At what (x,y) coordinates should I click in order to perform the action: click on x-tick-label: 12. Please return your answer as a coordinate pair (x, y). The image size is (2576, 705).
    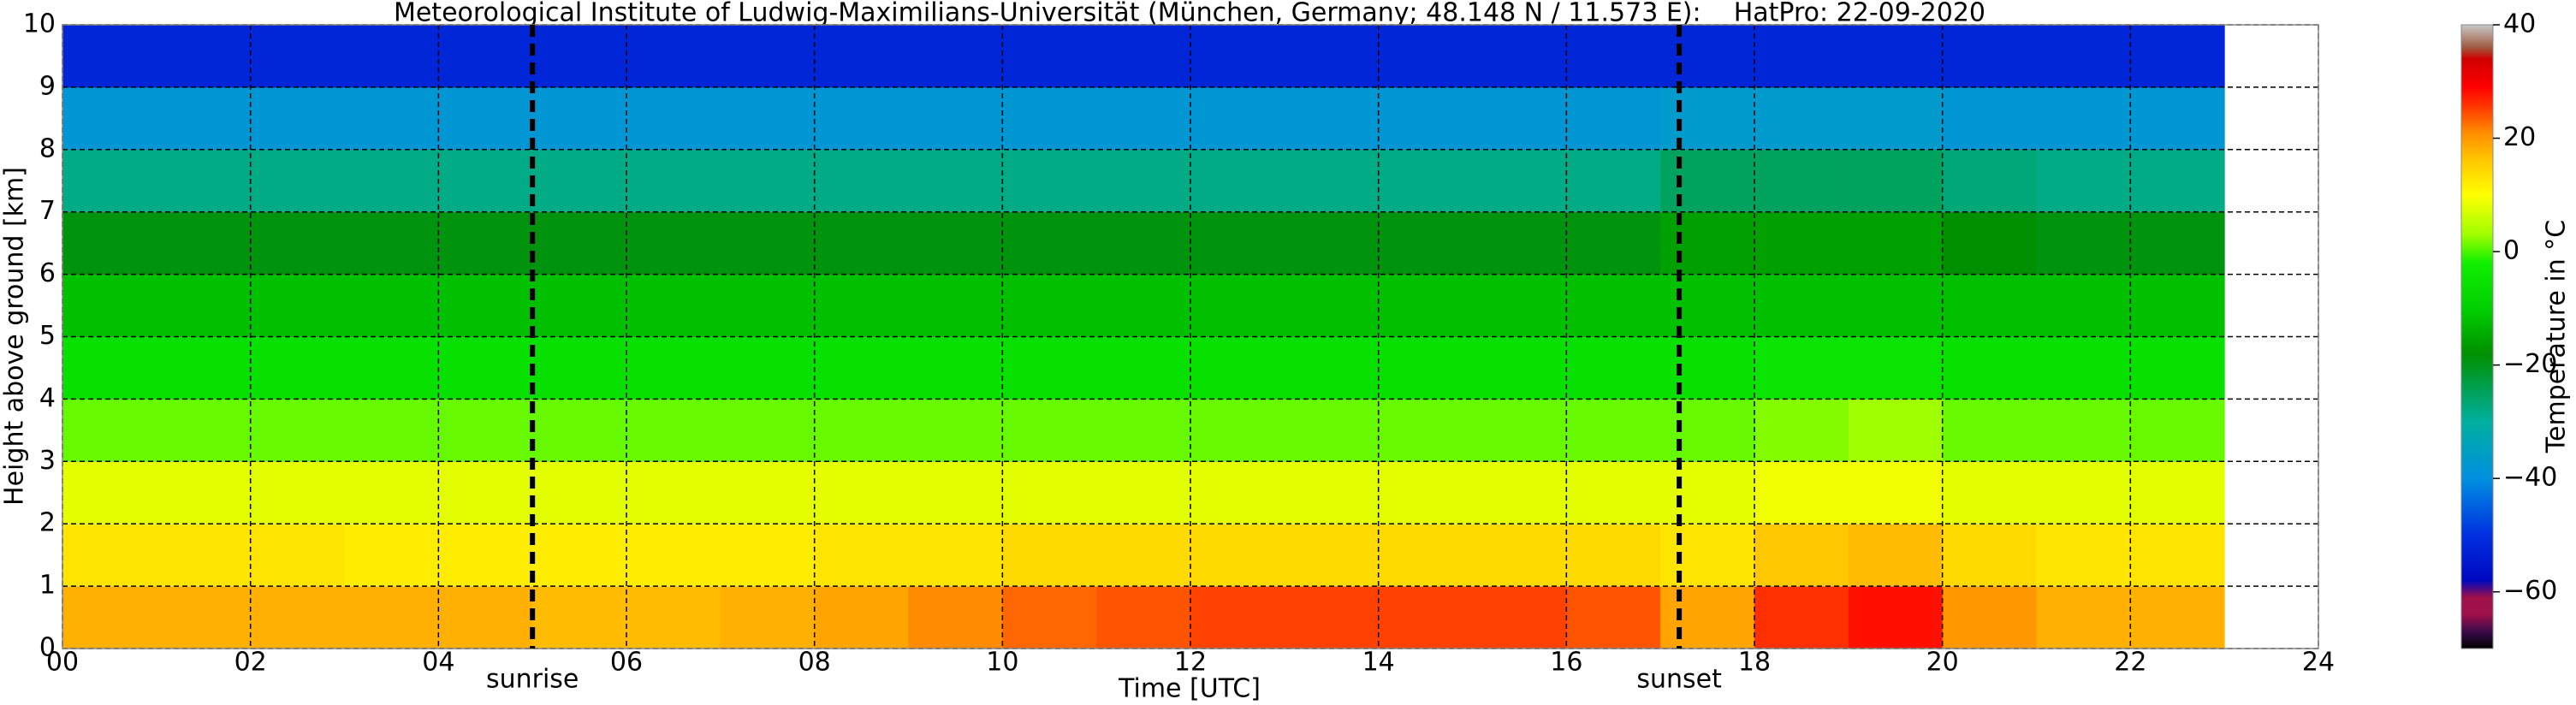
    Looking at the image, I should click on (1190, 663).